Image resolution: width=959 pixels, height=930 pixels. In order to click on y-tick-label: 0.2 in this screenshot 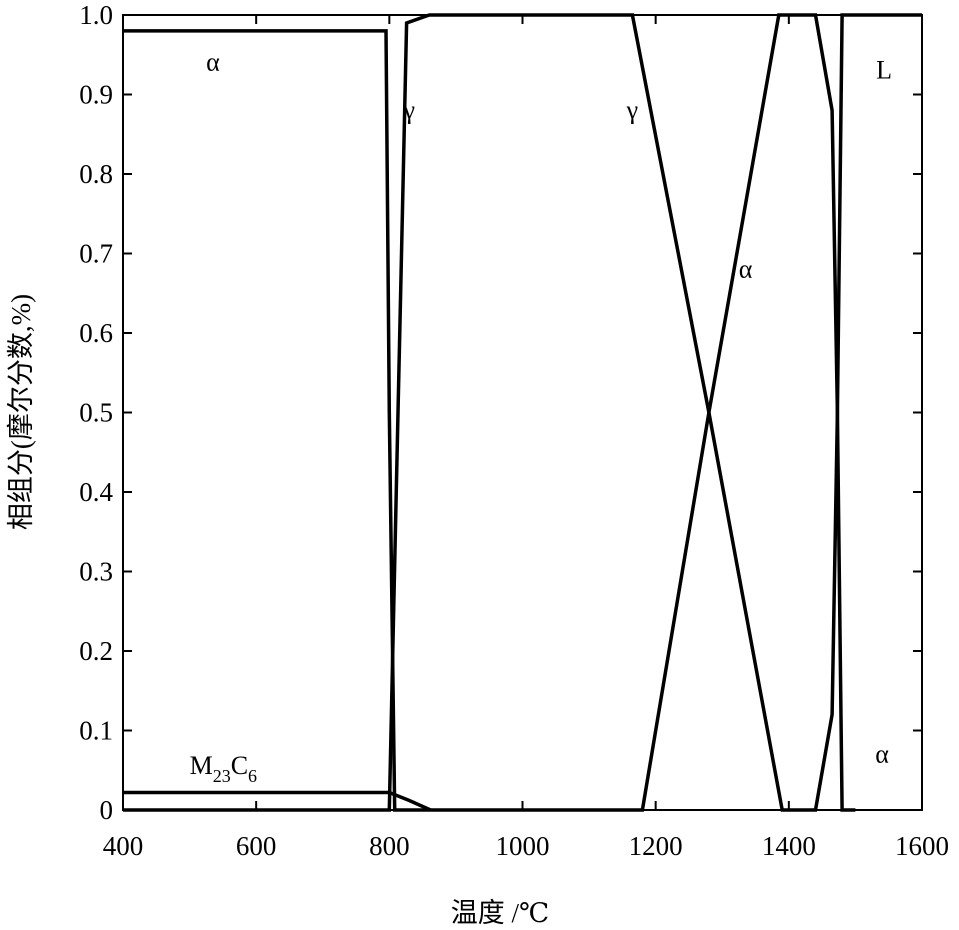, I will do `click(96, 651)`.